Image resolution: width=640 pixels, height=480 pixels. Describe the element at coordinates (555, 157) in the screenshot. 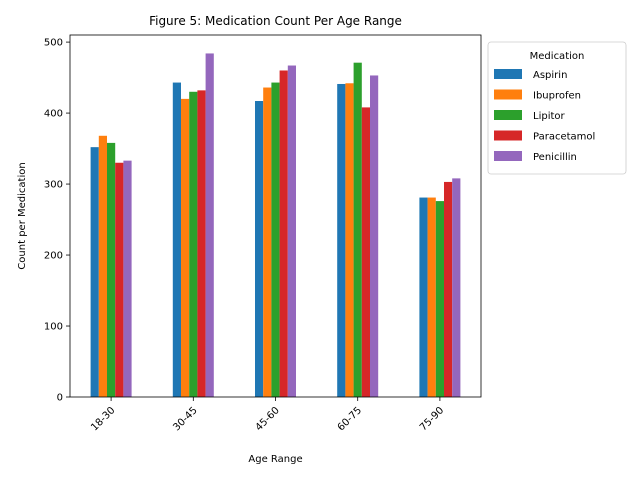

I see `legend-label-penicillin: Penicillin` at that location.